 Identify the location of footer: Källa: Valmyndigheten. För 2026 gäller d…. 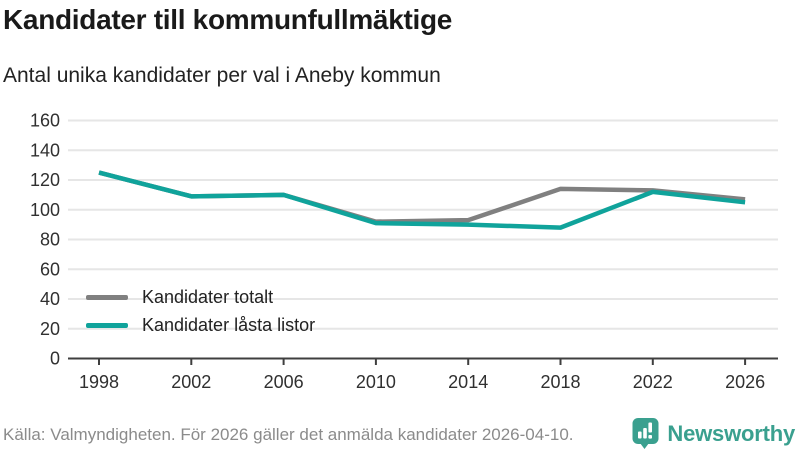
(400, 432).